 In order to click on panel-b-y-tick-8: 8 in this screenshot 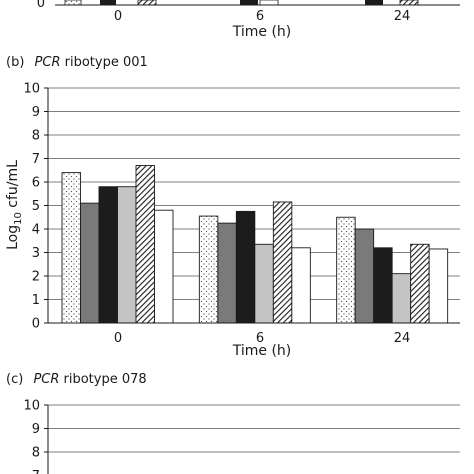, I will do `click(36, 136)`.